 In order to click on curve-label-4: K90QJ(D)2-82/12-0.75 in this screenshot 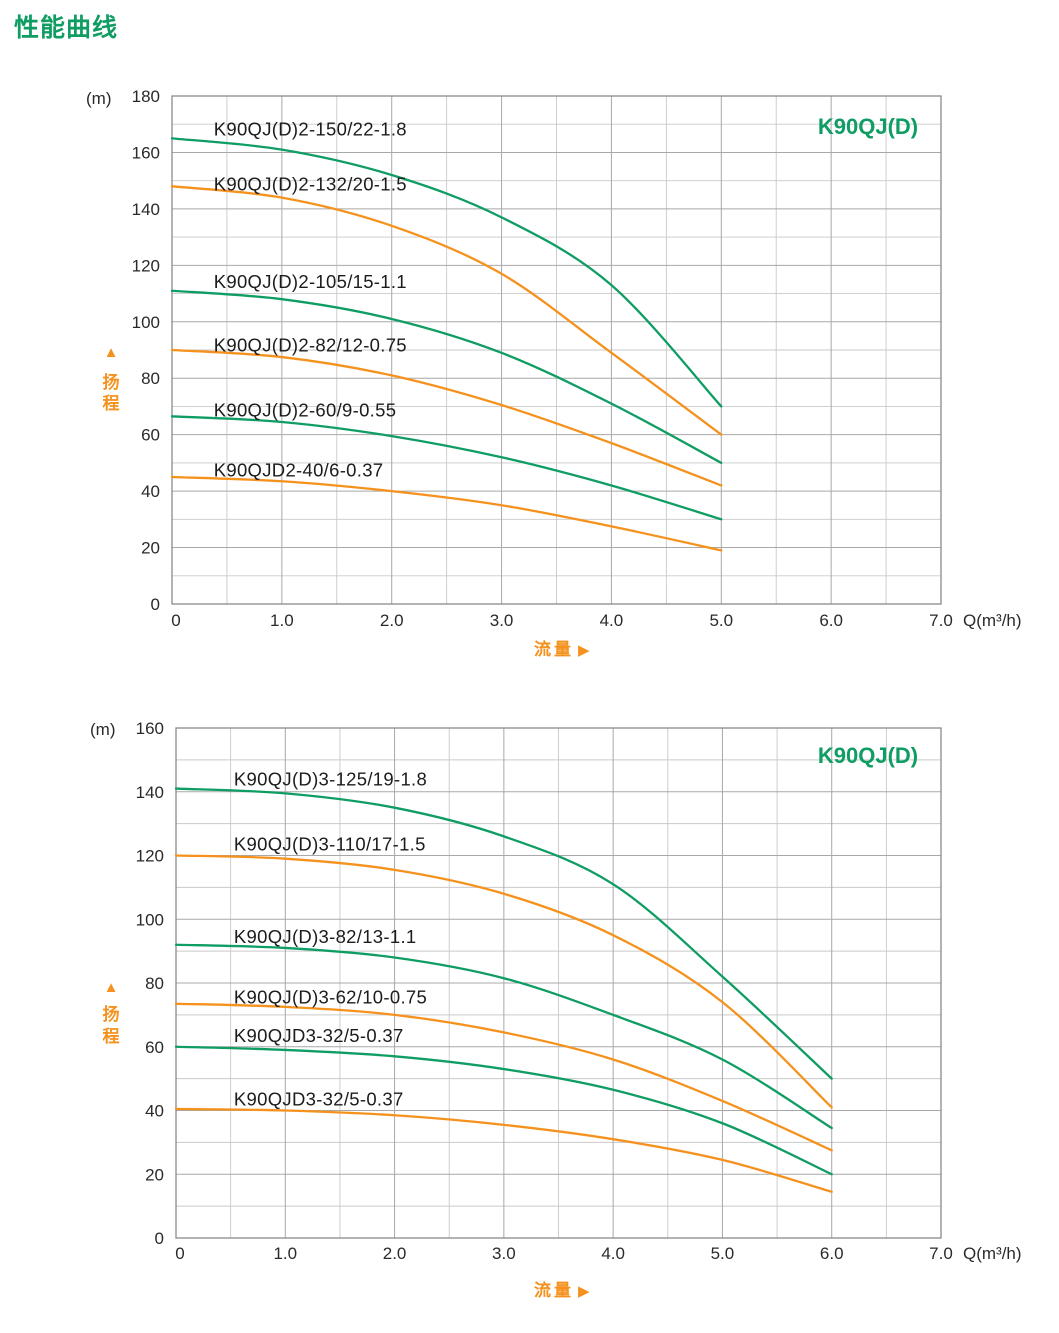, I will do `click(310, 344)`.